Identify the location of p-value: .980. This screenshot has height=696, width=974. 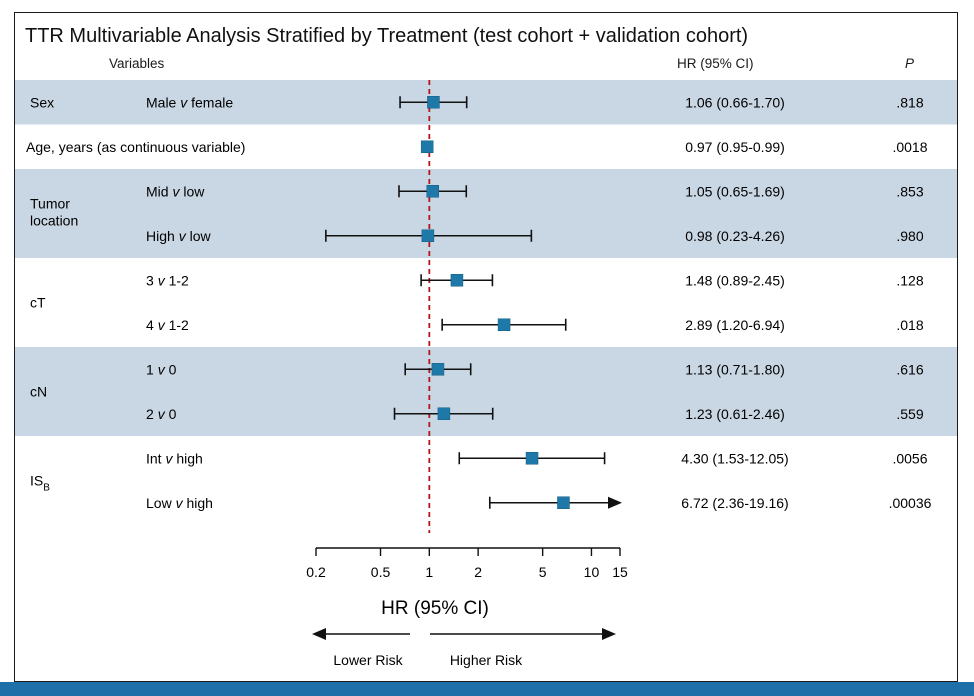
(909, 236).